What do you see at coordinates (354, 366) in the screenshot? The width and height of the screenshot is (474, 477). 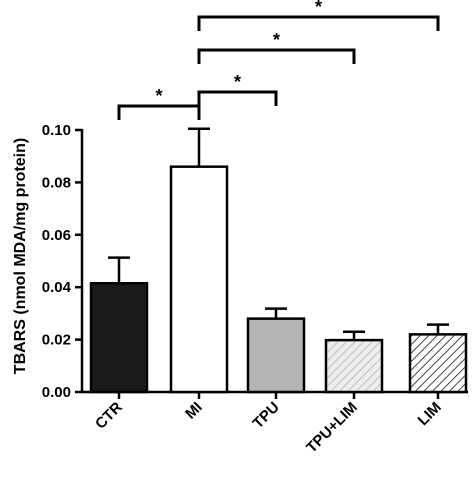 I see `bar-tpu-lim` at bounding box center [354, 366].